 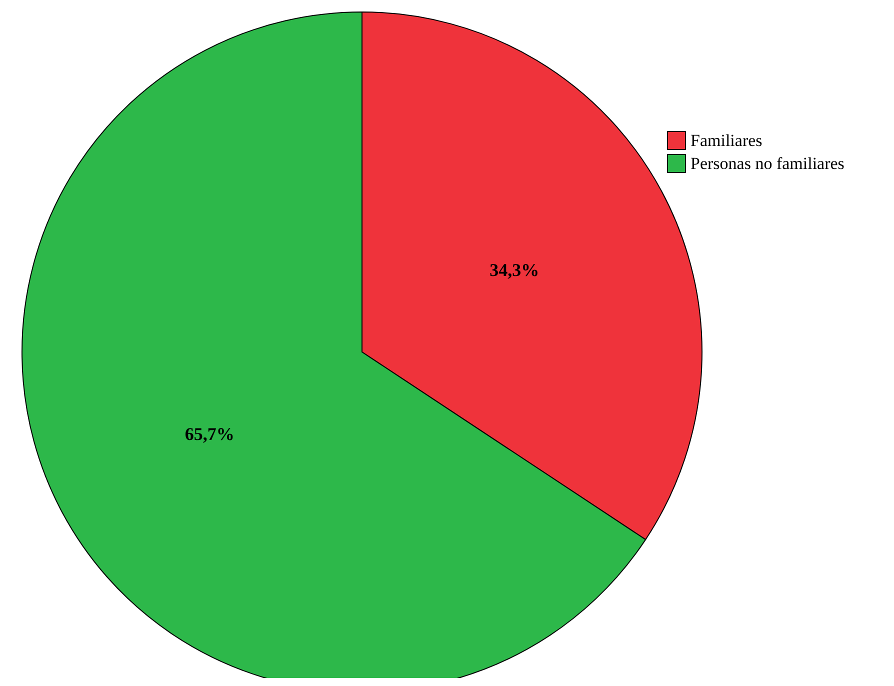 I want to click on data-label: 65,7%, so click(x=209, y=434).